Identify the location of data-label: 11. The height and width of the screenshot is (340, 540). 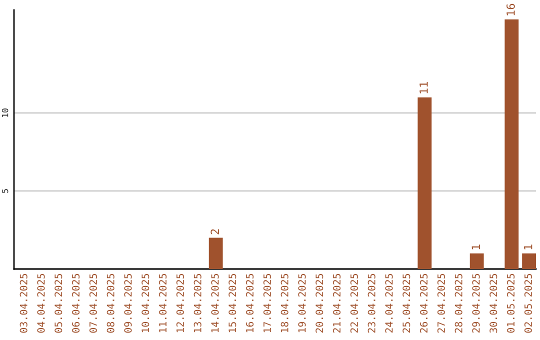
(424, 88).